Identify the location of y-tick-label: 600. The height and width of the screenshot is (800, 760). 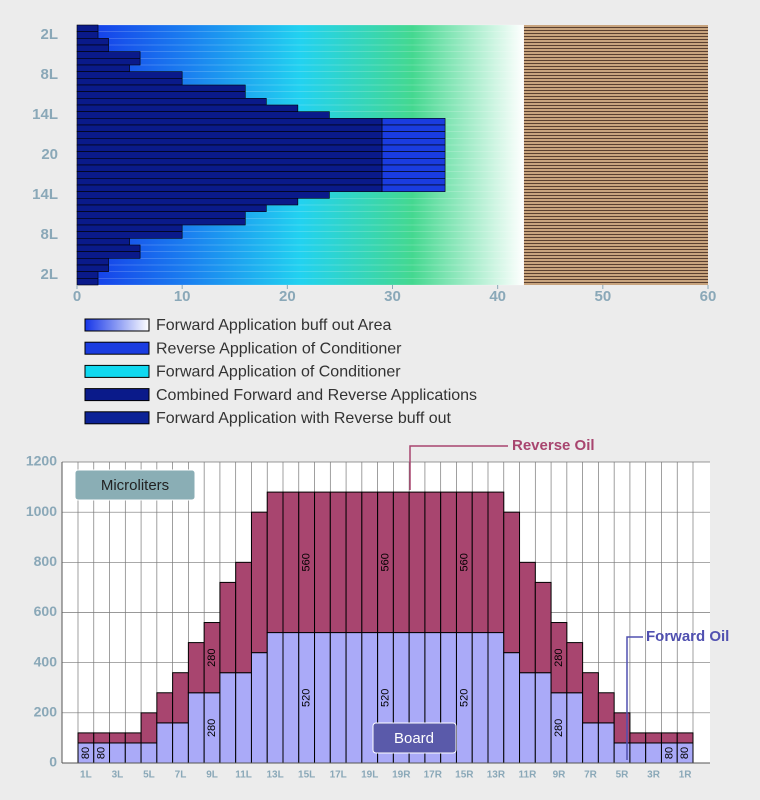
(46, 611).